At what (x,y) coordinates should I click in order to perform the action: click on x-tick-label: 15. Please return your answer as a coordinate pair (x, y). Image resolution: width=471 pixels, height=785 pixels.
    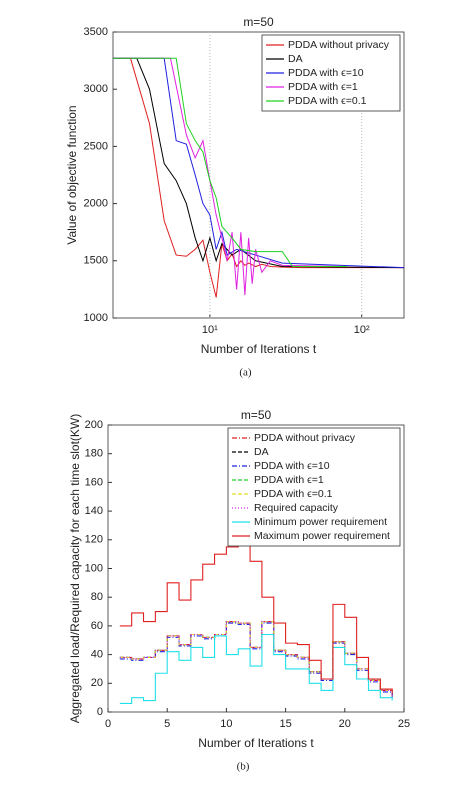
    Looking at the image, I should click on (285, 724).